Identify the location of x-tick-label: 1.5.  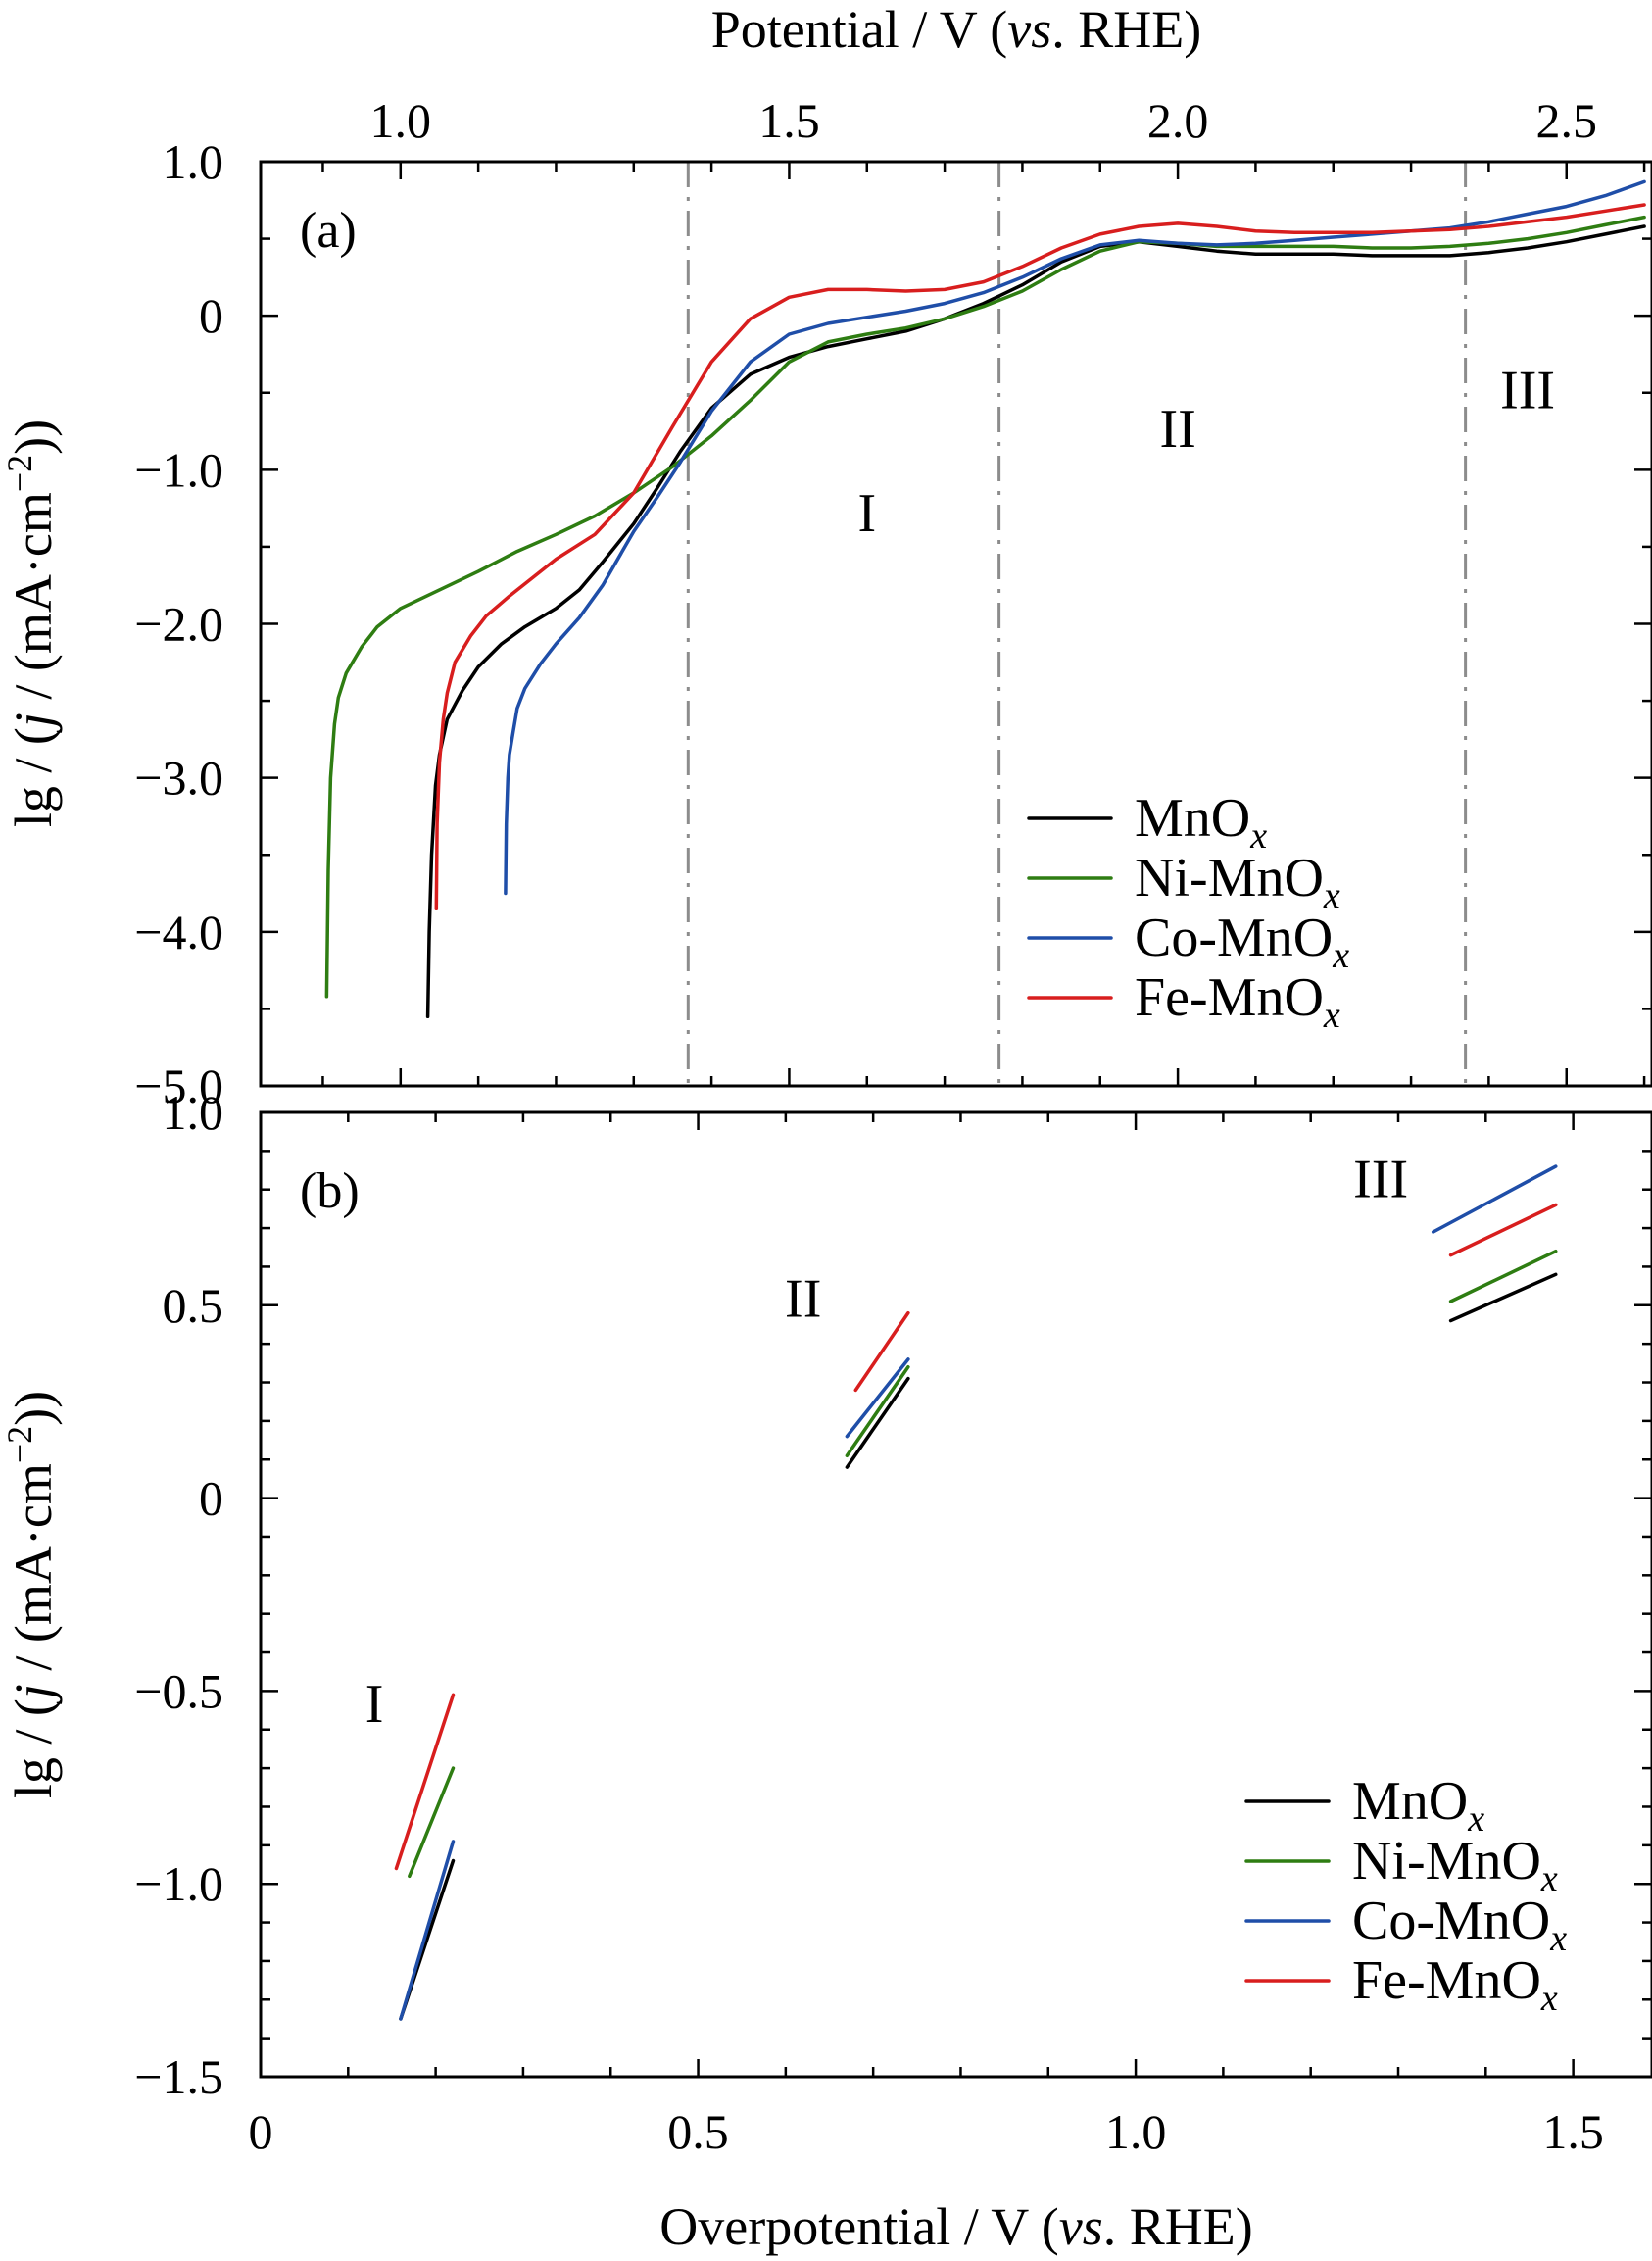
(1573, 2131).